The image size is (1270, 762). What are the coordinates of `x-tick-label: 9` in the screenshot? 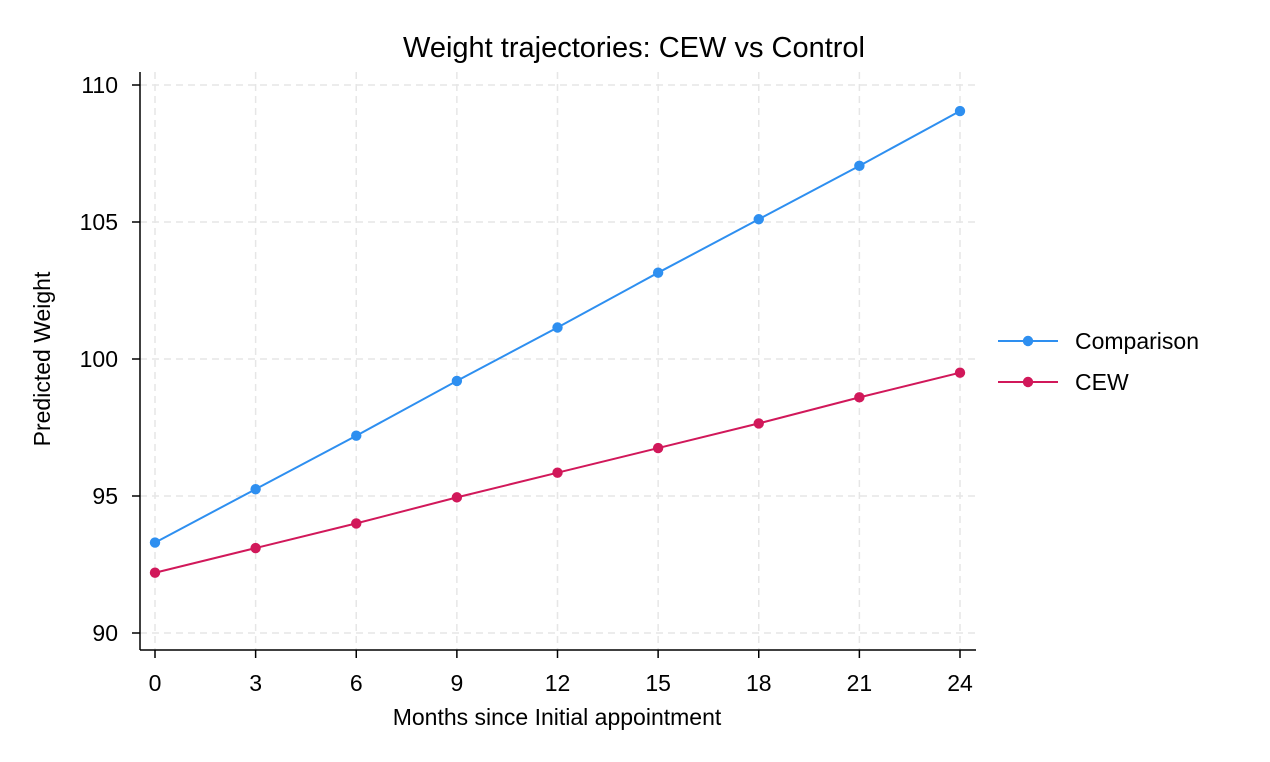 It's located at (456, 683).